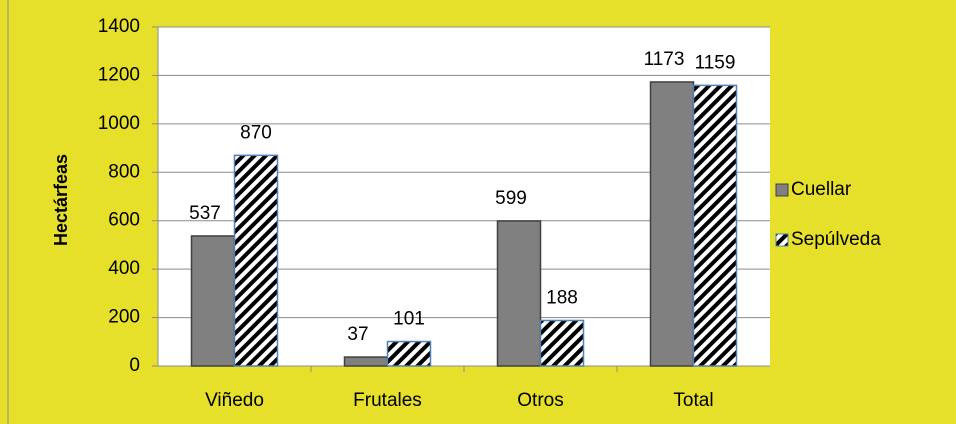  I want to click on y-axis-label: Hectárfeas, so click(61, 200).